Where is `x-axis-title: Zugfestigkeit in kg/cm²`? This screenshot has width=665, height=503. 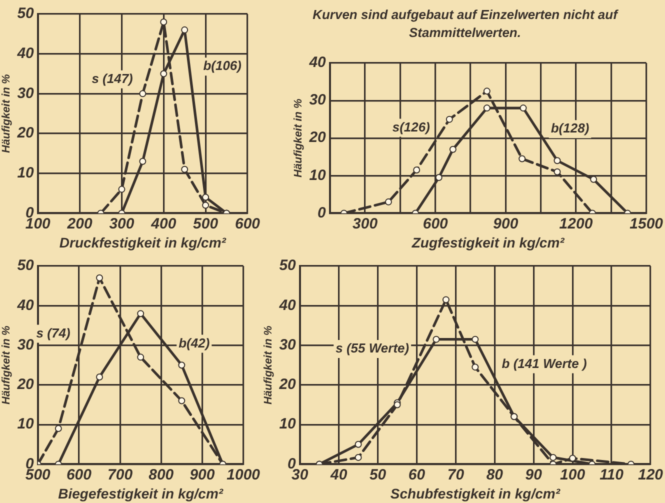
x-axis-title: Zugfestigkeit in kg/cm² is located at coordinates (487, 242).